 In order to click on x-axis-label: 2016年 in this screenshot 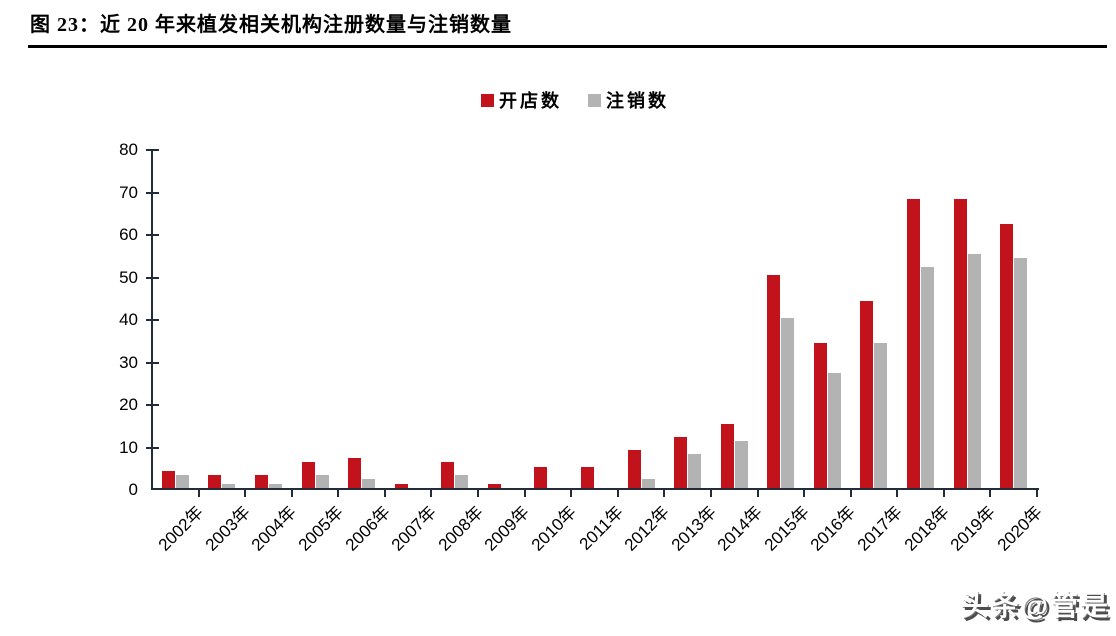, I will do `click(833, 528)`.